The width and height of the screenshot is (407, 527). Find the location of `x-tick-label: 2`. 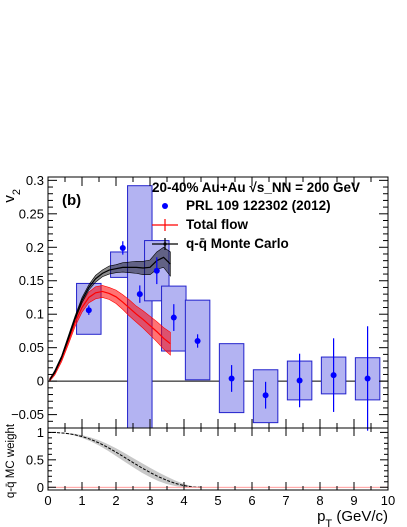

x-tick-label: 2 is located at coordinates (115, 500).